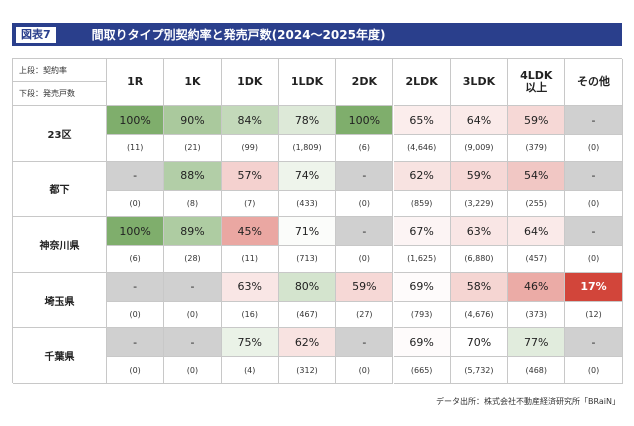  What do you see at coordinates (250, 259) in the screenshot?
I see `units-cell: (11)` at bounding box center [250, 259].